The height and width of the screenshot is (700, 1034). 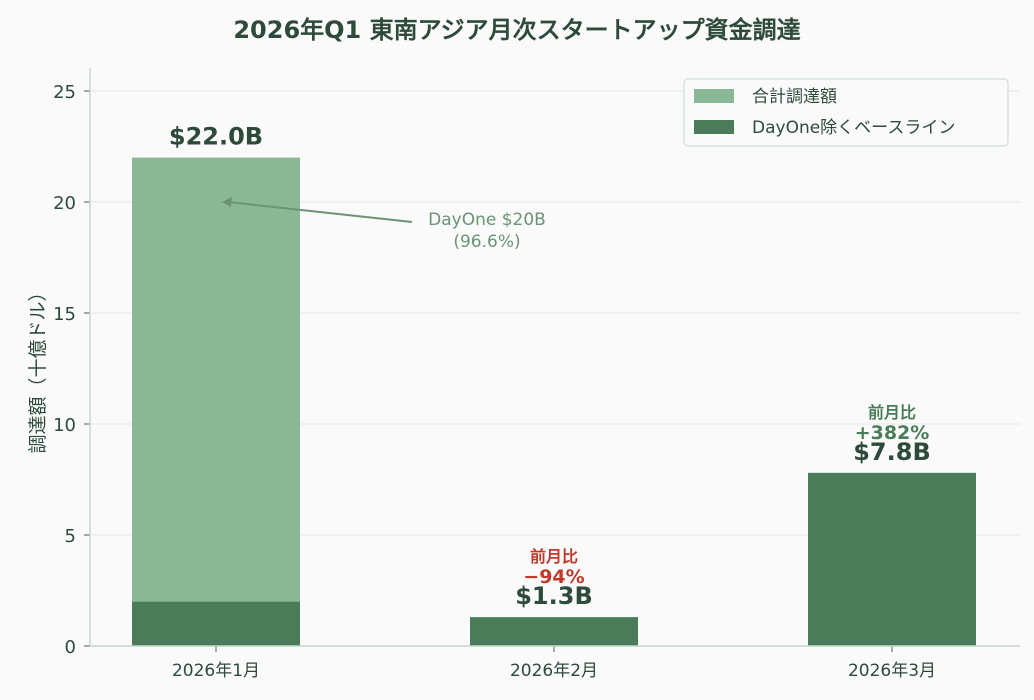 I want to click on x-tick-label: 2026年1月, so click(x=216, y=671).